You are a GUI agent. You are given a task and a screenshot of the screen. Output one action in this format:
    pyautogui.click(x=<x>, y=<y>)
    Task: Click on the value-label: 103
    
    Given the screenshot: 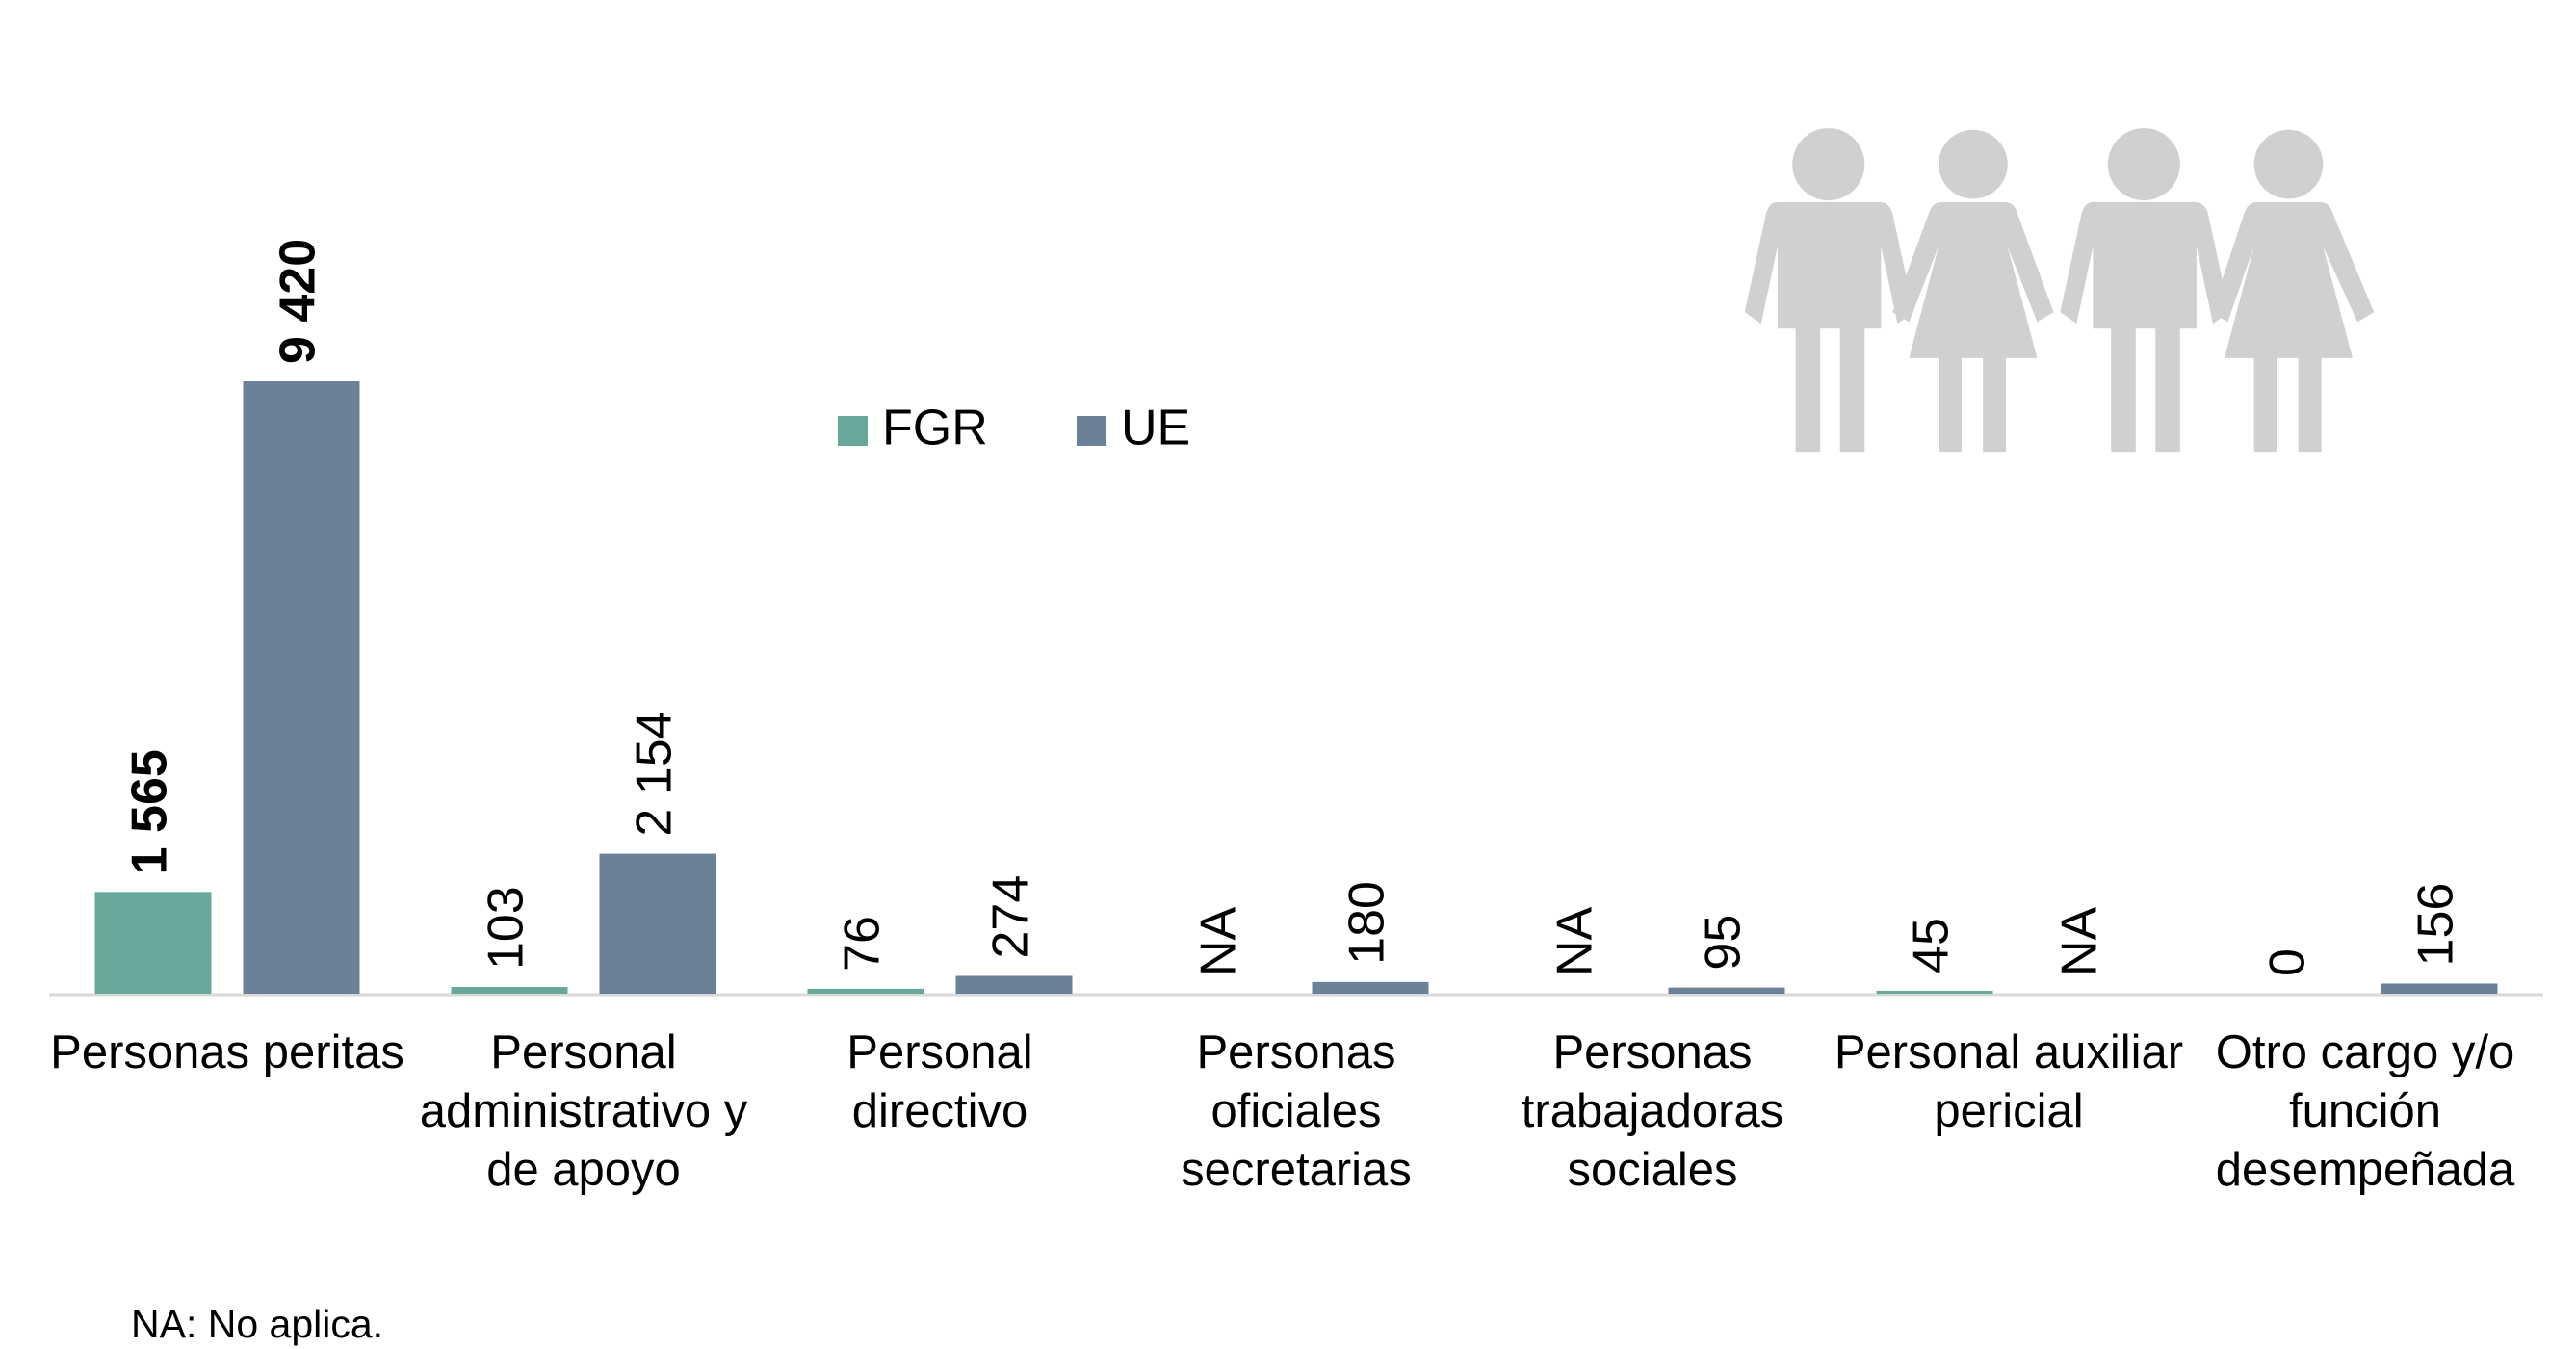 What is the action you would take?
    pyautogui.click(x=506, y=928)
    